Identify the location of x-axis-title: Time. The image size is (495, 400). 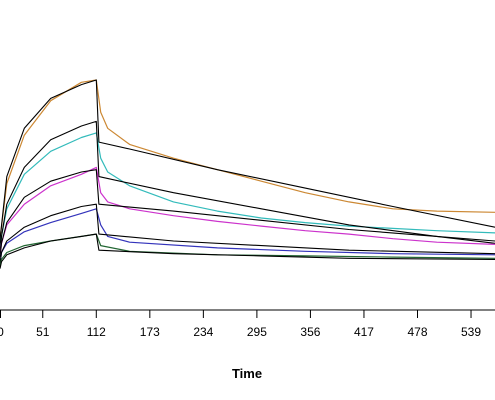
(247, 373).